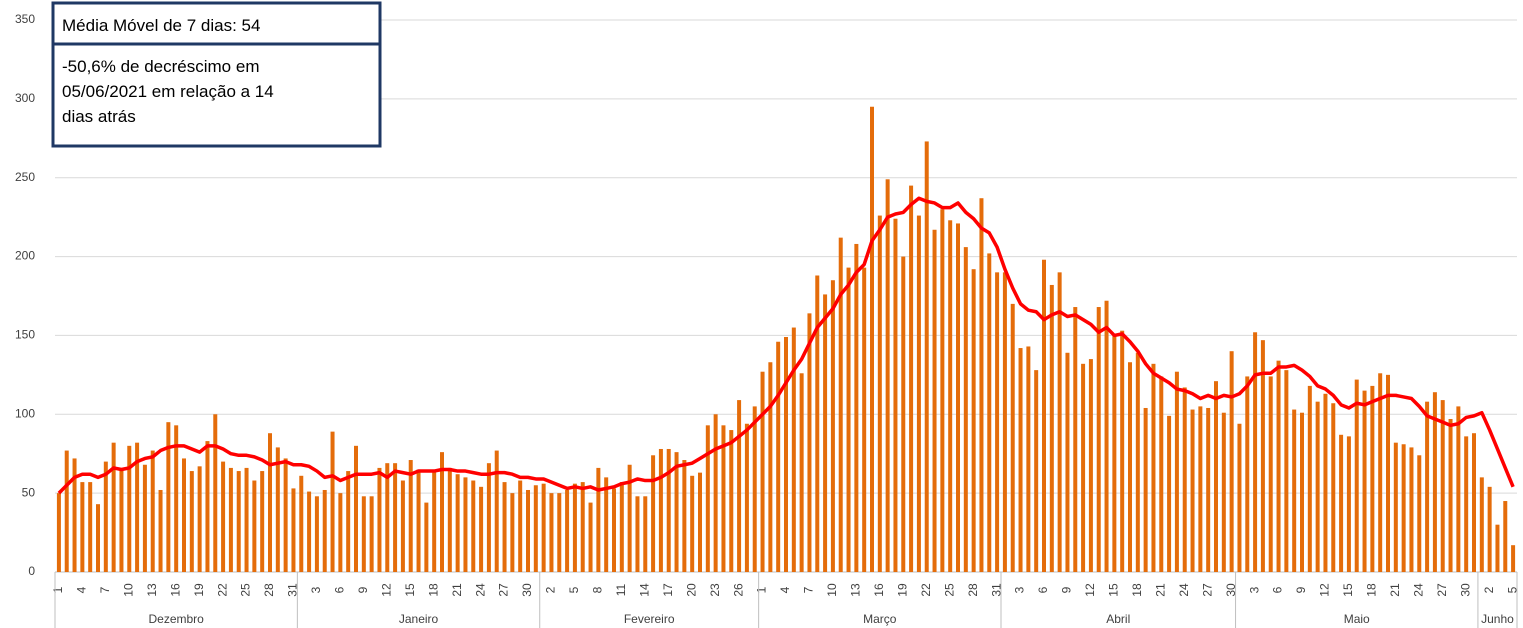 Image resolution: width=1523 pixels, height=628 pixels. I want to click on x-tick-label: 27, so click(1442, 590).